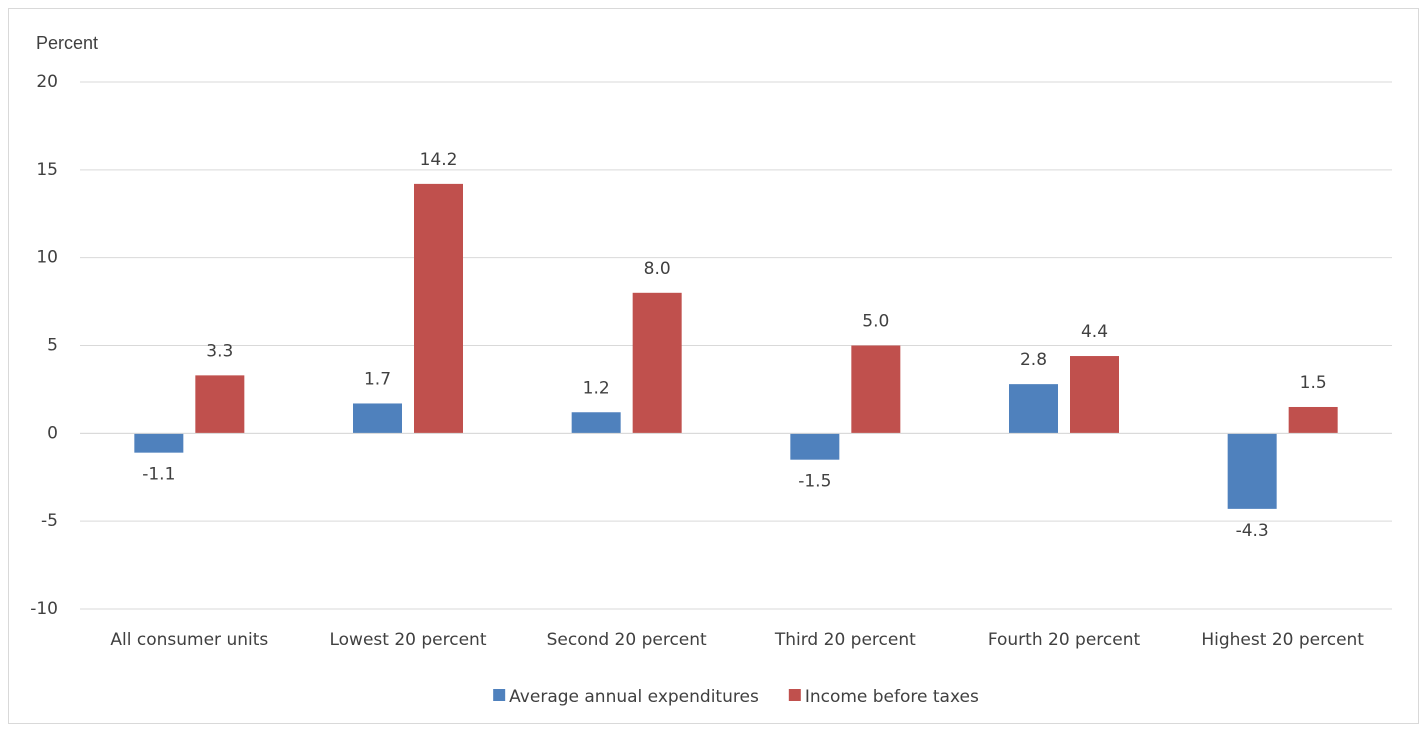 The width and height of the screenshot is (1427, 732). Describe the element at coordinates (1094, 332) in the screenshot. I see `value-label: 4.4` at that location.